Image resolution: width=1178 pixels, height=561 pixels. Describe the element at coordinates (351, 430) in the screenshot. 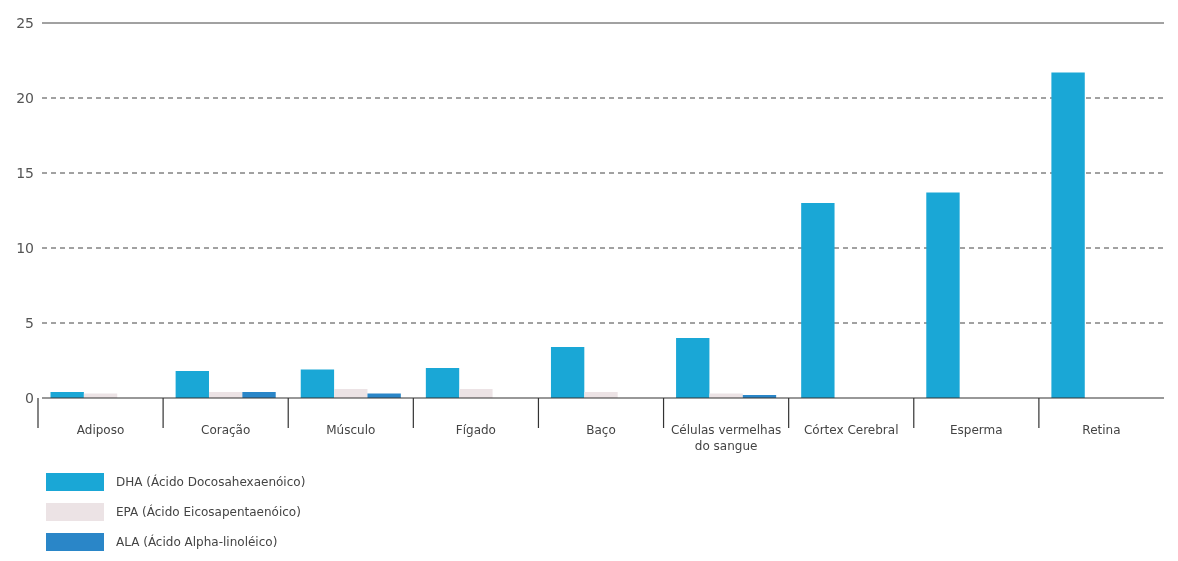

I see `x-tick-label: Músculo` at that location.